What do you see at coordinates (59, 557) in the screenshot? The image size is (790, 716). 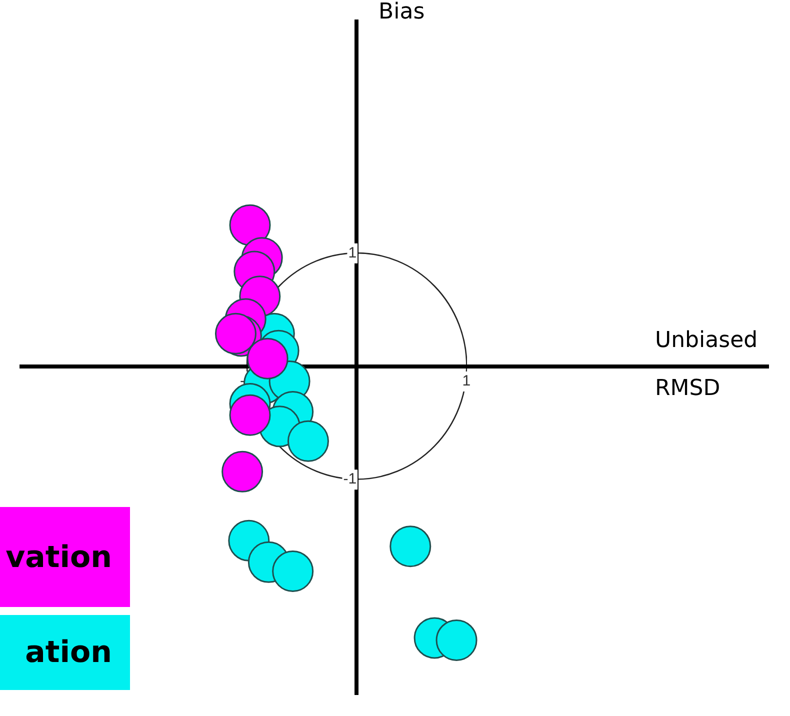 I see `text: vation` at bounding box center [59, 557].